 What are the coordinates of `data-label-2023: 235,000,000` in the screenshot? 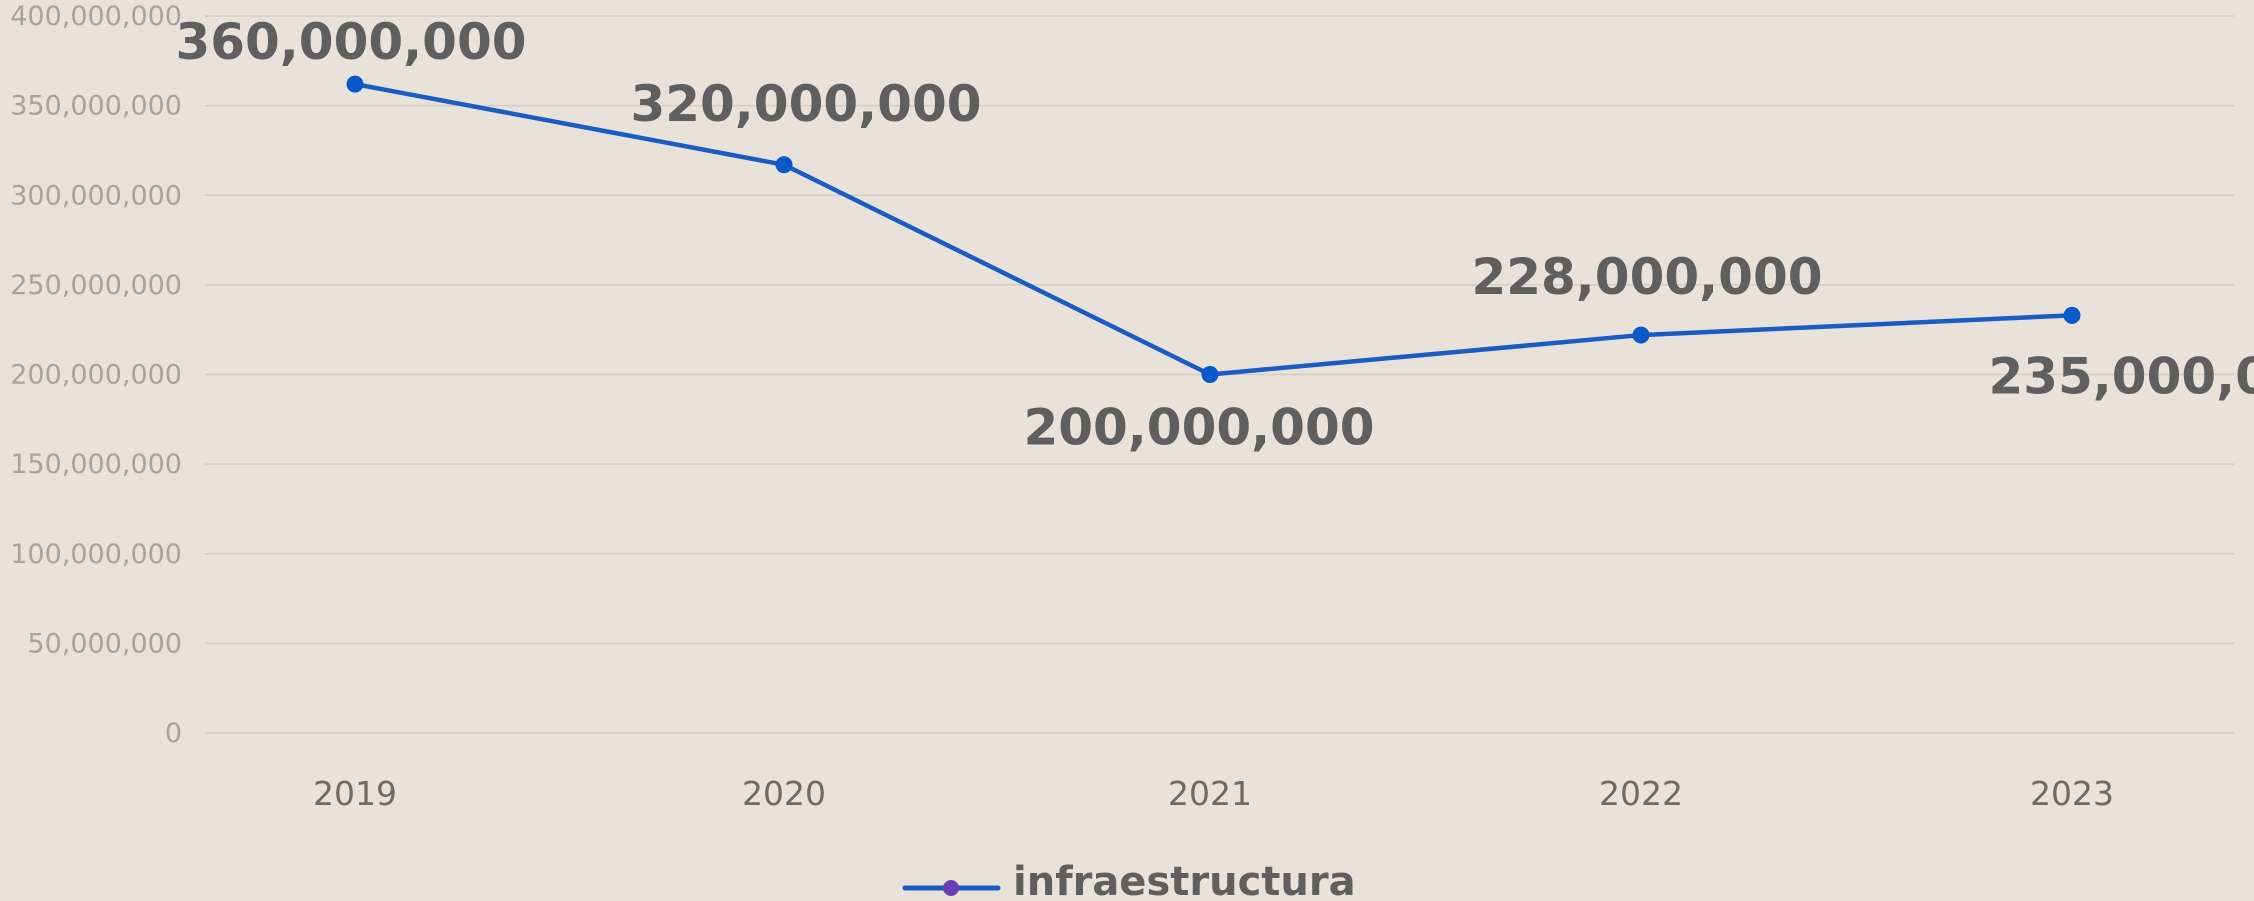 It's located at (2121, 376).